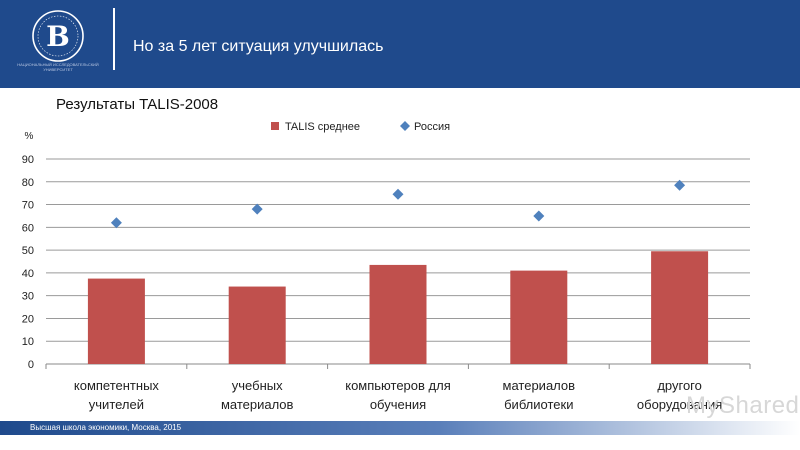 The image size is (800, 450). What do you see at coordinates (275, 126) in the screenshot?
I see `legend-swatch-bar` at bounding box center [275, 126].